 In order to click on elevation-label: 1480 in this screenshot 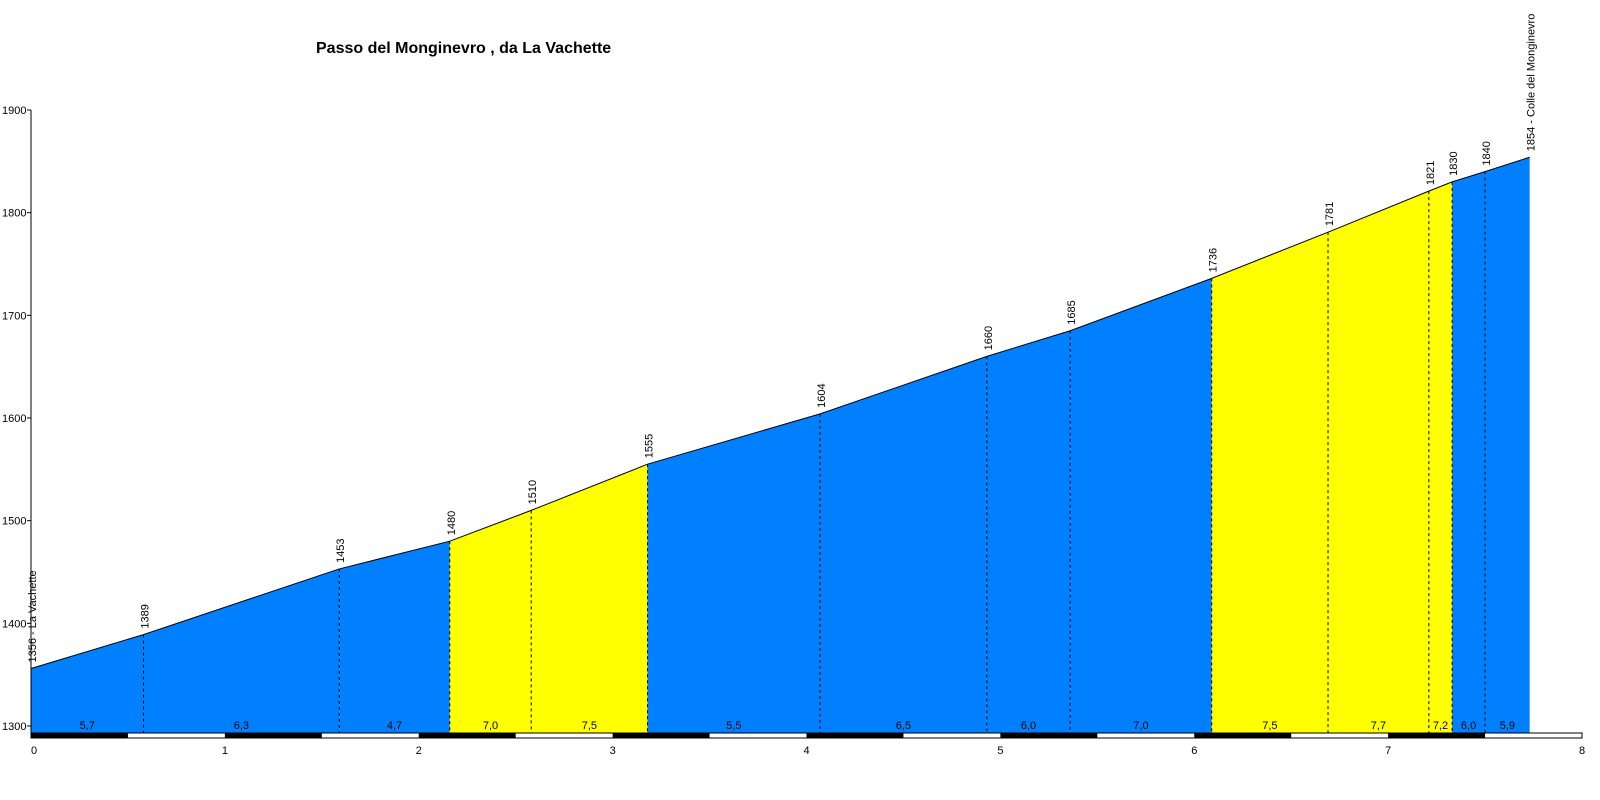, I will do `click(452, 523)`.